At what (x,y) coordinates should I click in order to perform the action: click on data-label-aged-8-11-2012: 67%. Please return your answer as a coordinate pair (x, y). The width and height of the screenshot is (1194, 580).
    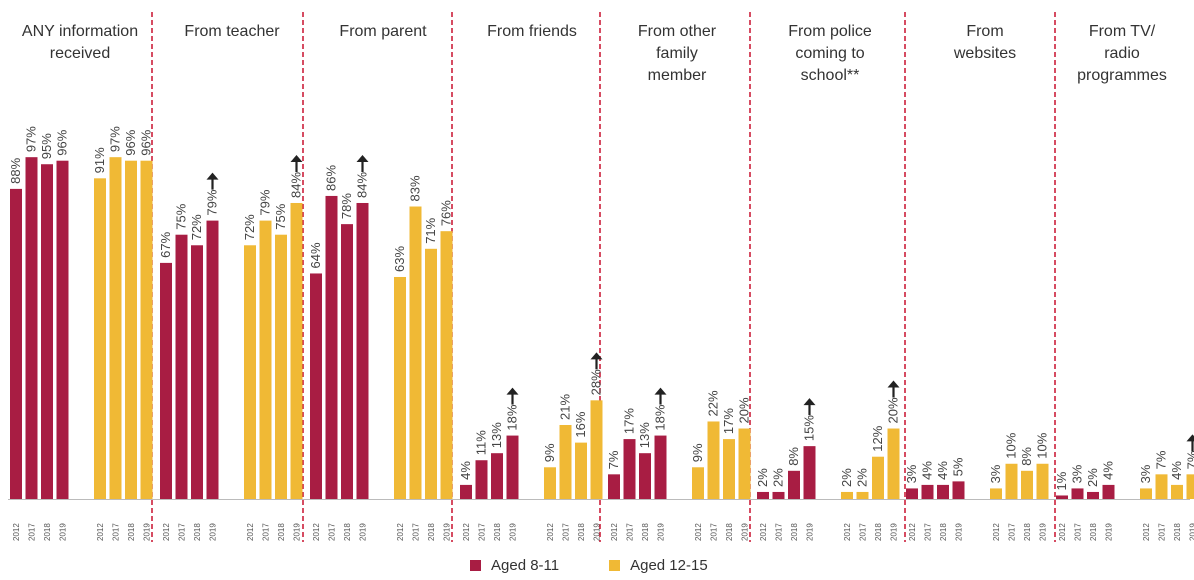
    Looking at the image, I should click on (165, 244).